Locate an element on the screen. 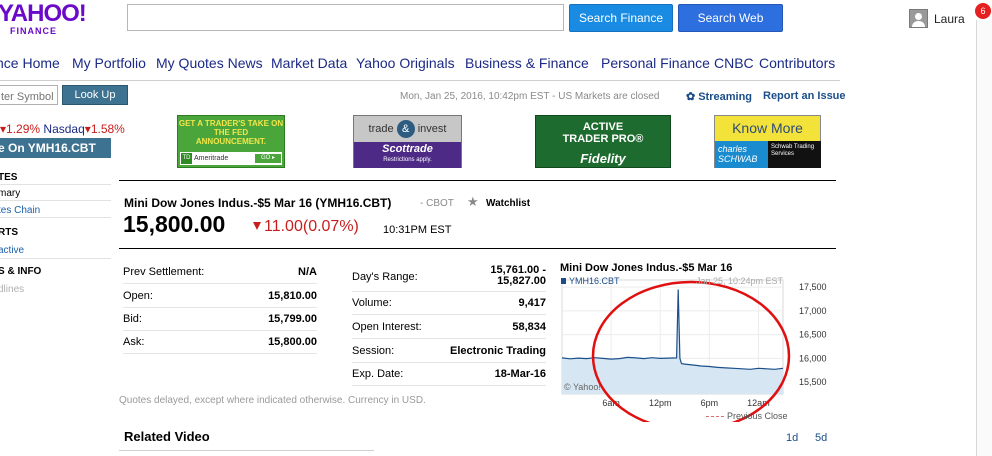 The width and height of the screenshot is (992, 456). user-name-link: Laura is located at coordinates (949, 19).